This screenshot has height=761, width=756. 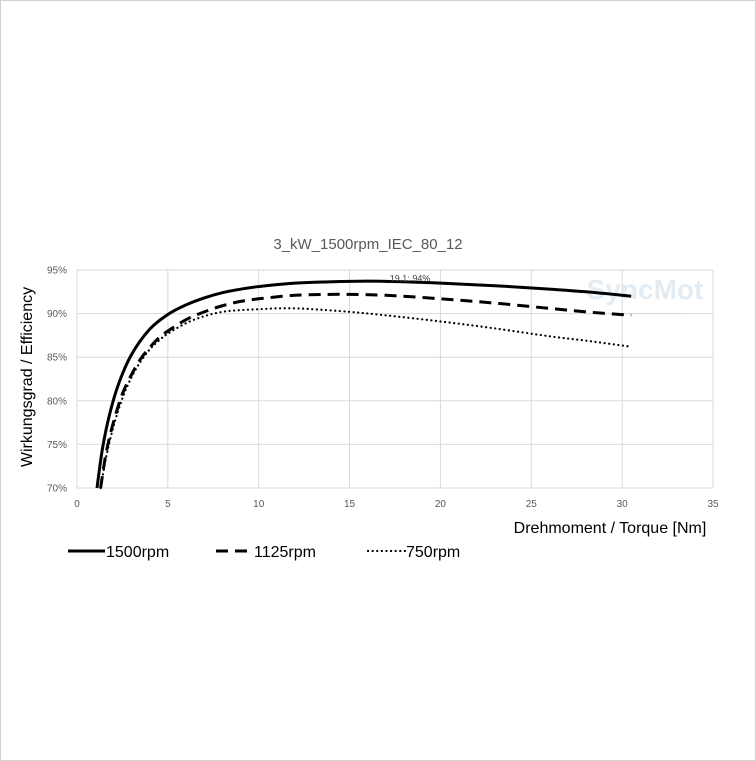 What do you see at coordinates (57, 401) in the screenshot?
I see `y-tick-label: 80%` at bounding box center [57, 401].